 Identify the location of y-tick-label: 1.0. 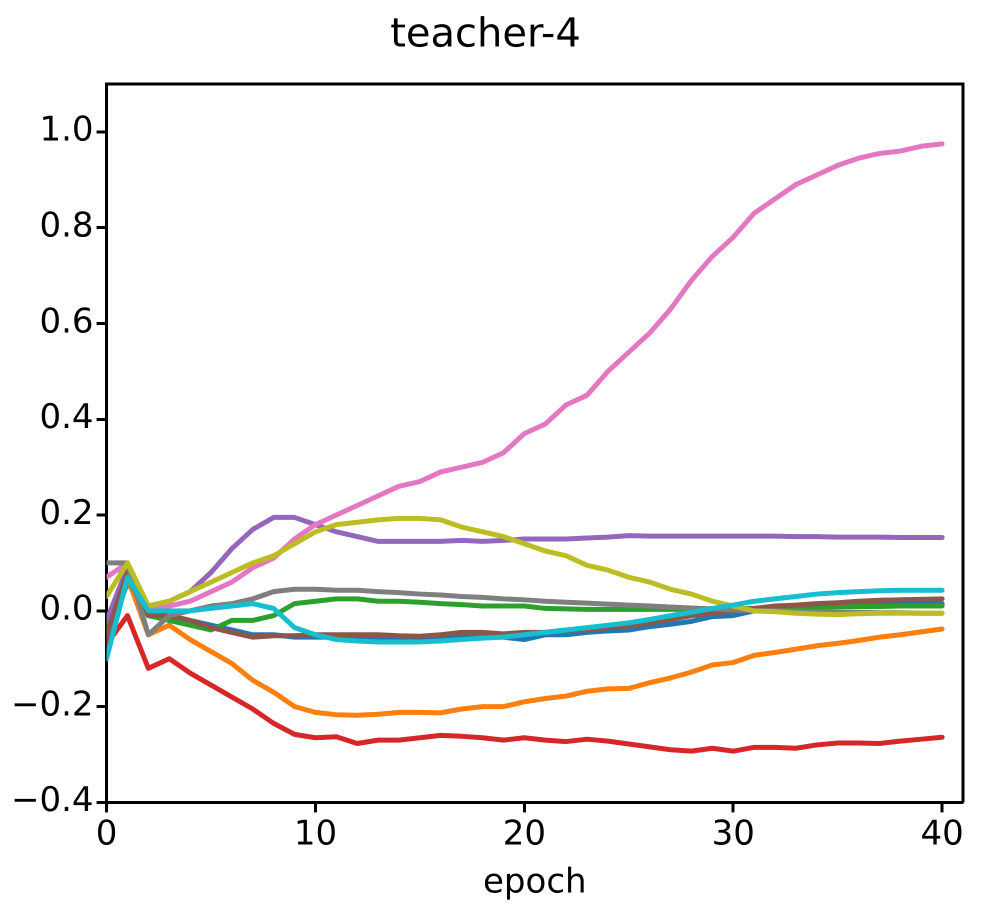
(66, 130).